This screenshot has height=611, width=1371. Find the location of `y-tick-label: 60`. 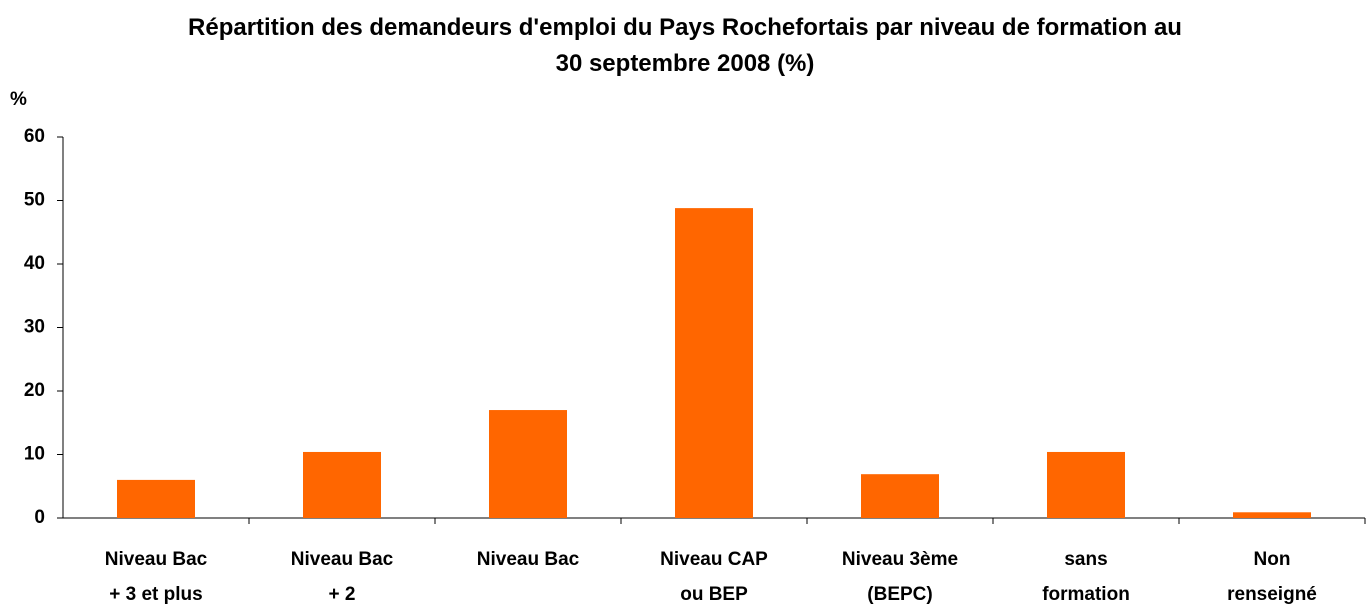

y-tick-label: 60 is located at coordinates (34, 136).